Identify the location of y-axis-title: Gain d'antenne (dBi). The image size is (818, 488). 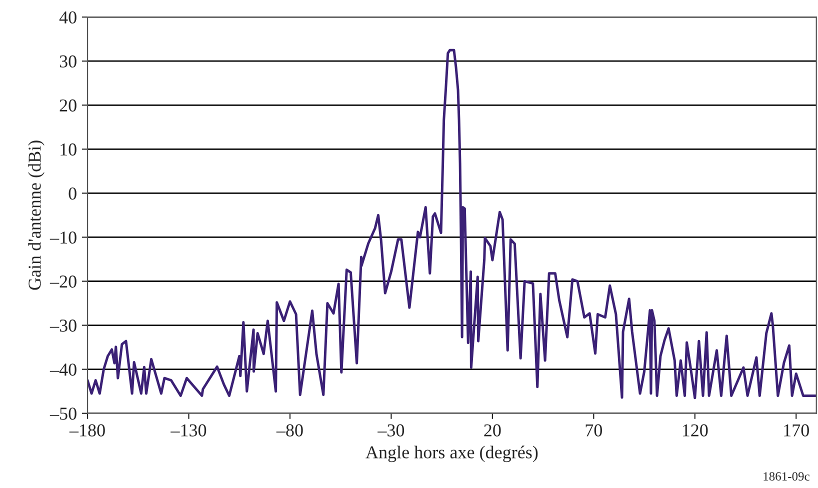
(36, 215).